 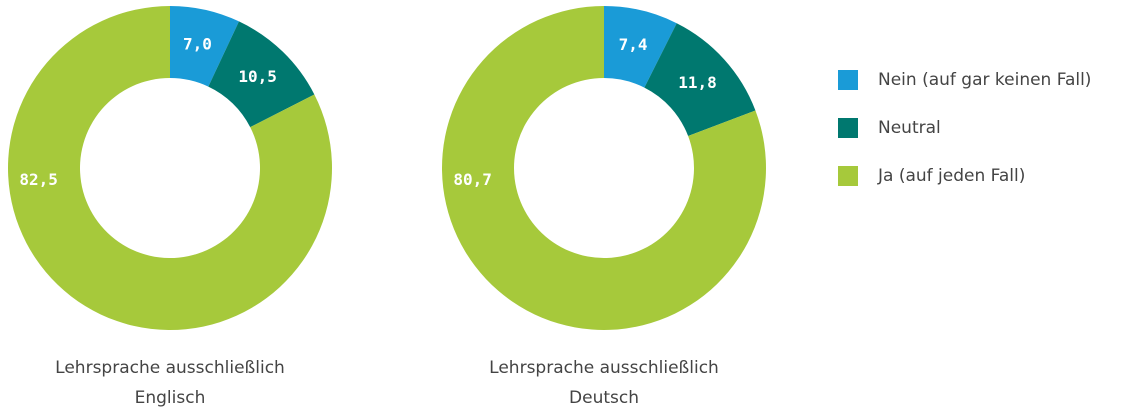 What do you see at coordinates (170, 398) in the screenshot?
I see `chart-caption: Englisch` at bounding box center [170, 398].